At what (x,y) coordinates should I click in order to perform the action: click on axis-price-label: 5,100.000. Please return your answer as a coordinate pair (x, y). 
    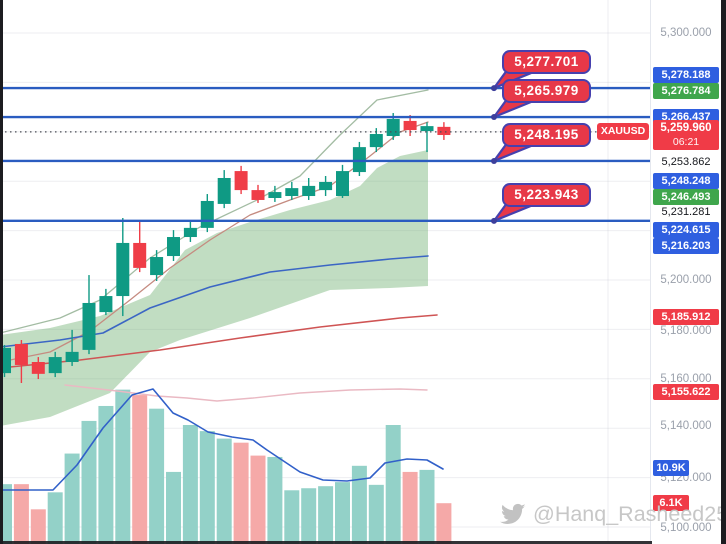
    Looking at the image, I should click on (686, 528).